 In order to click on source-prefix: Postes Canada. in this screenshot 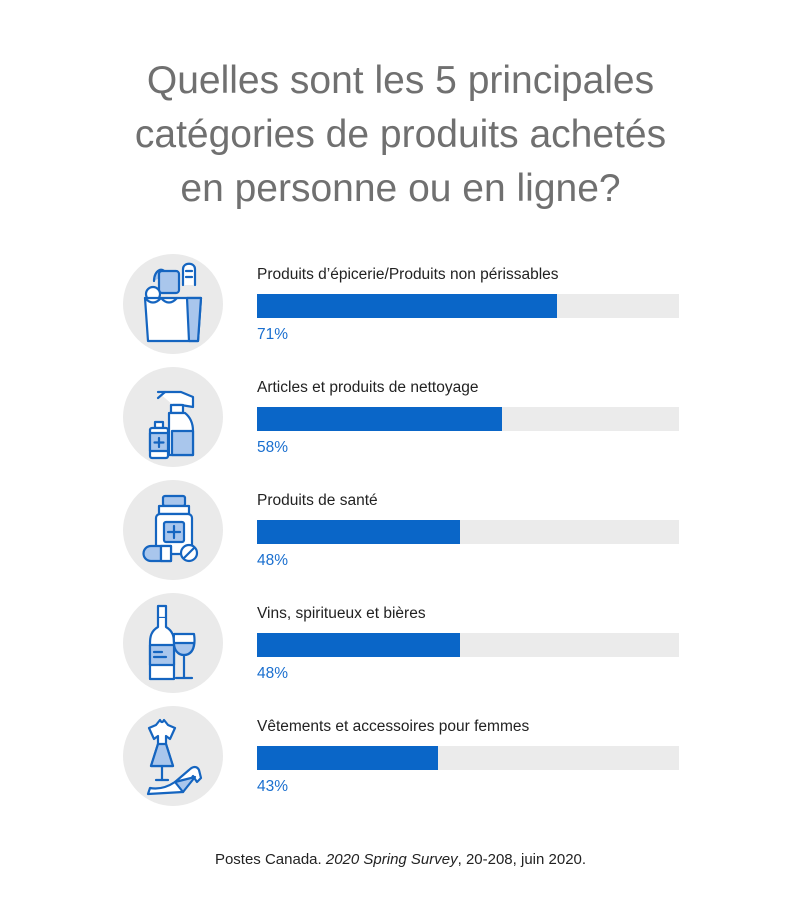, I will do `click(270, 859)`.